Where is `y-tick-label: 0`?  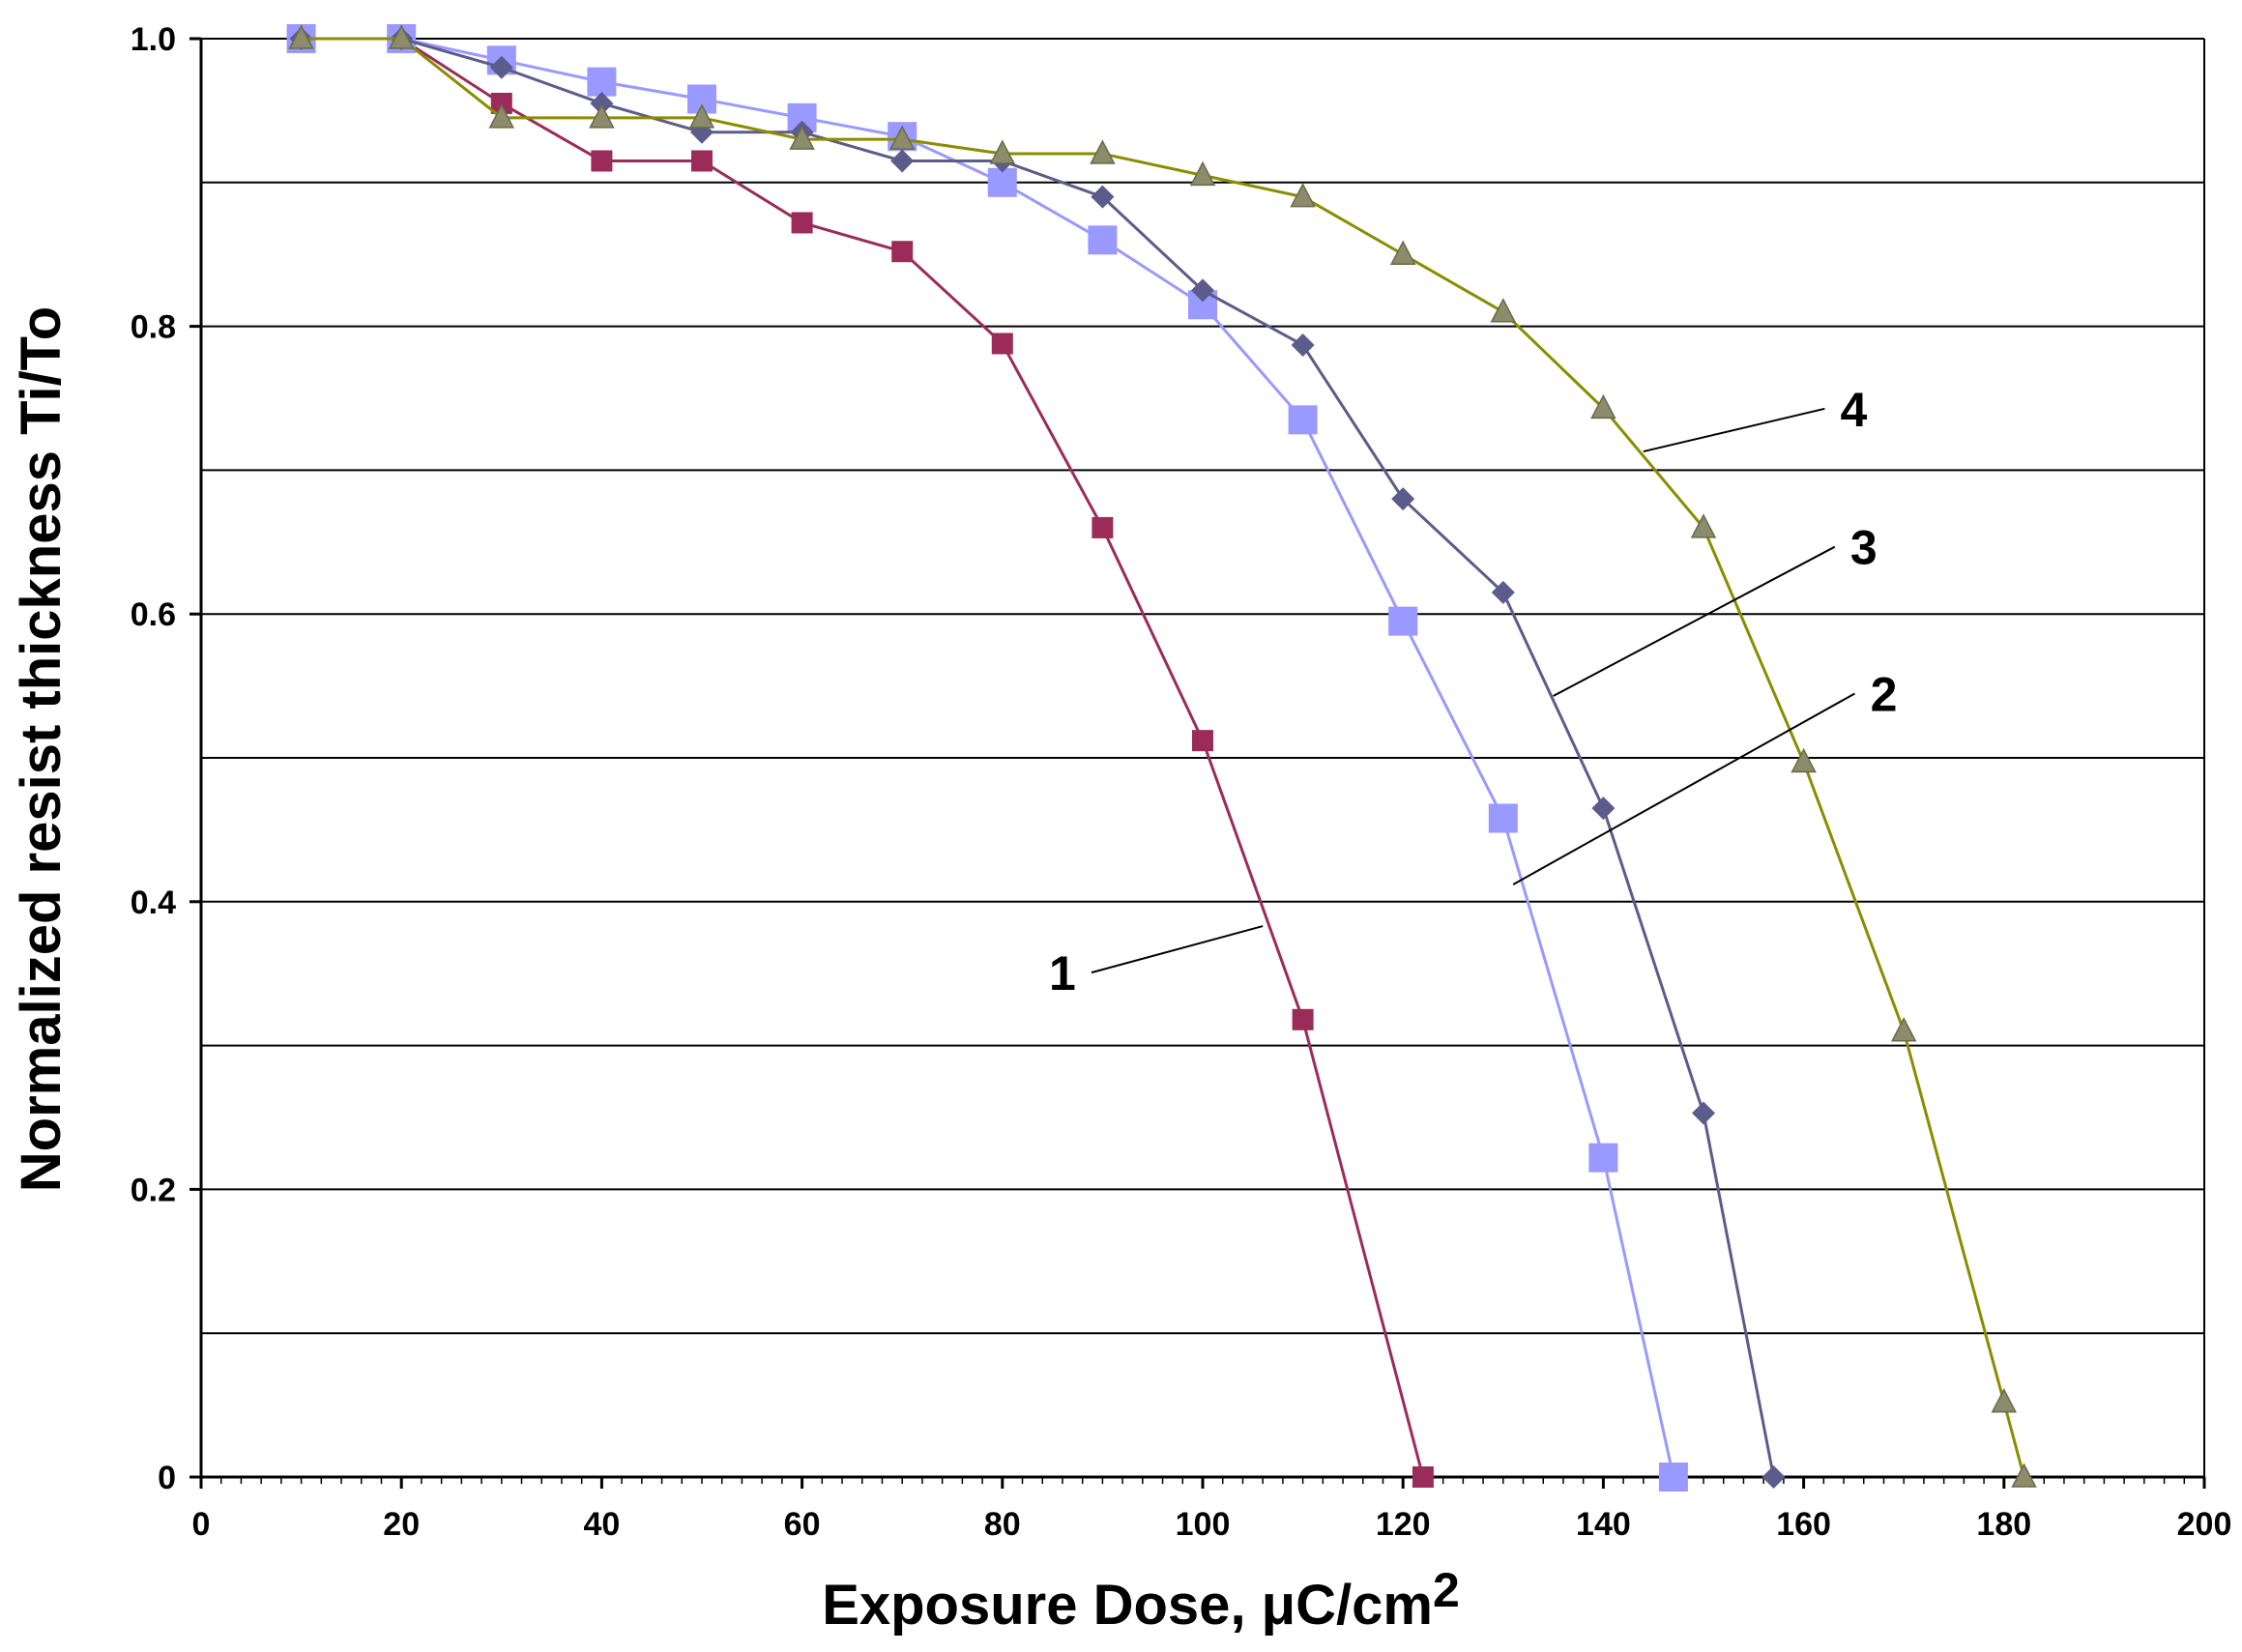
y-tick-label: 0 is located at coordinates (167, 1478).